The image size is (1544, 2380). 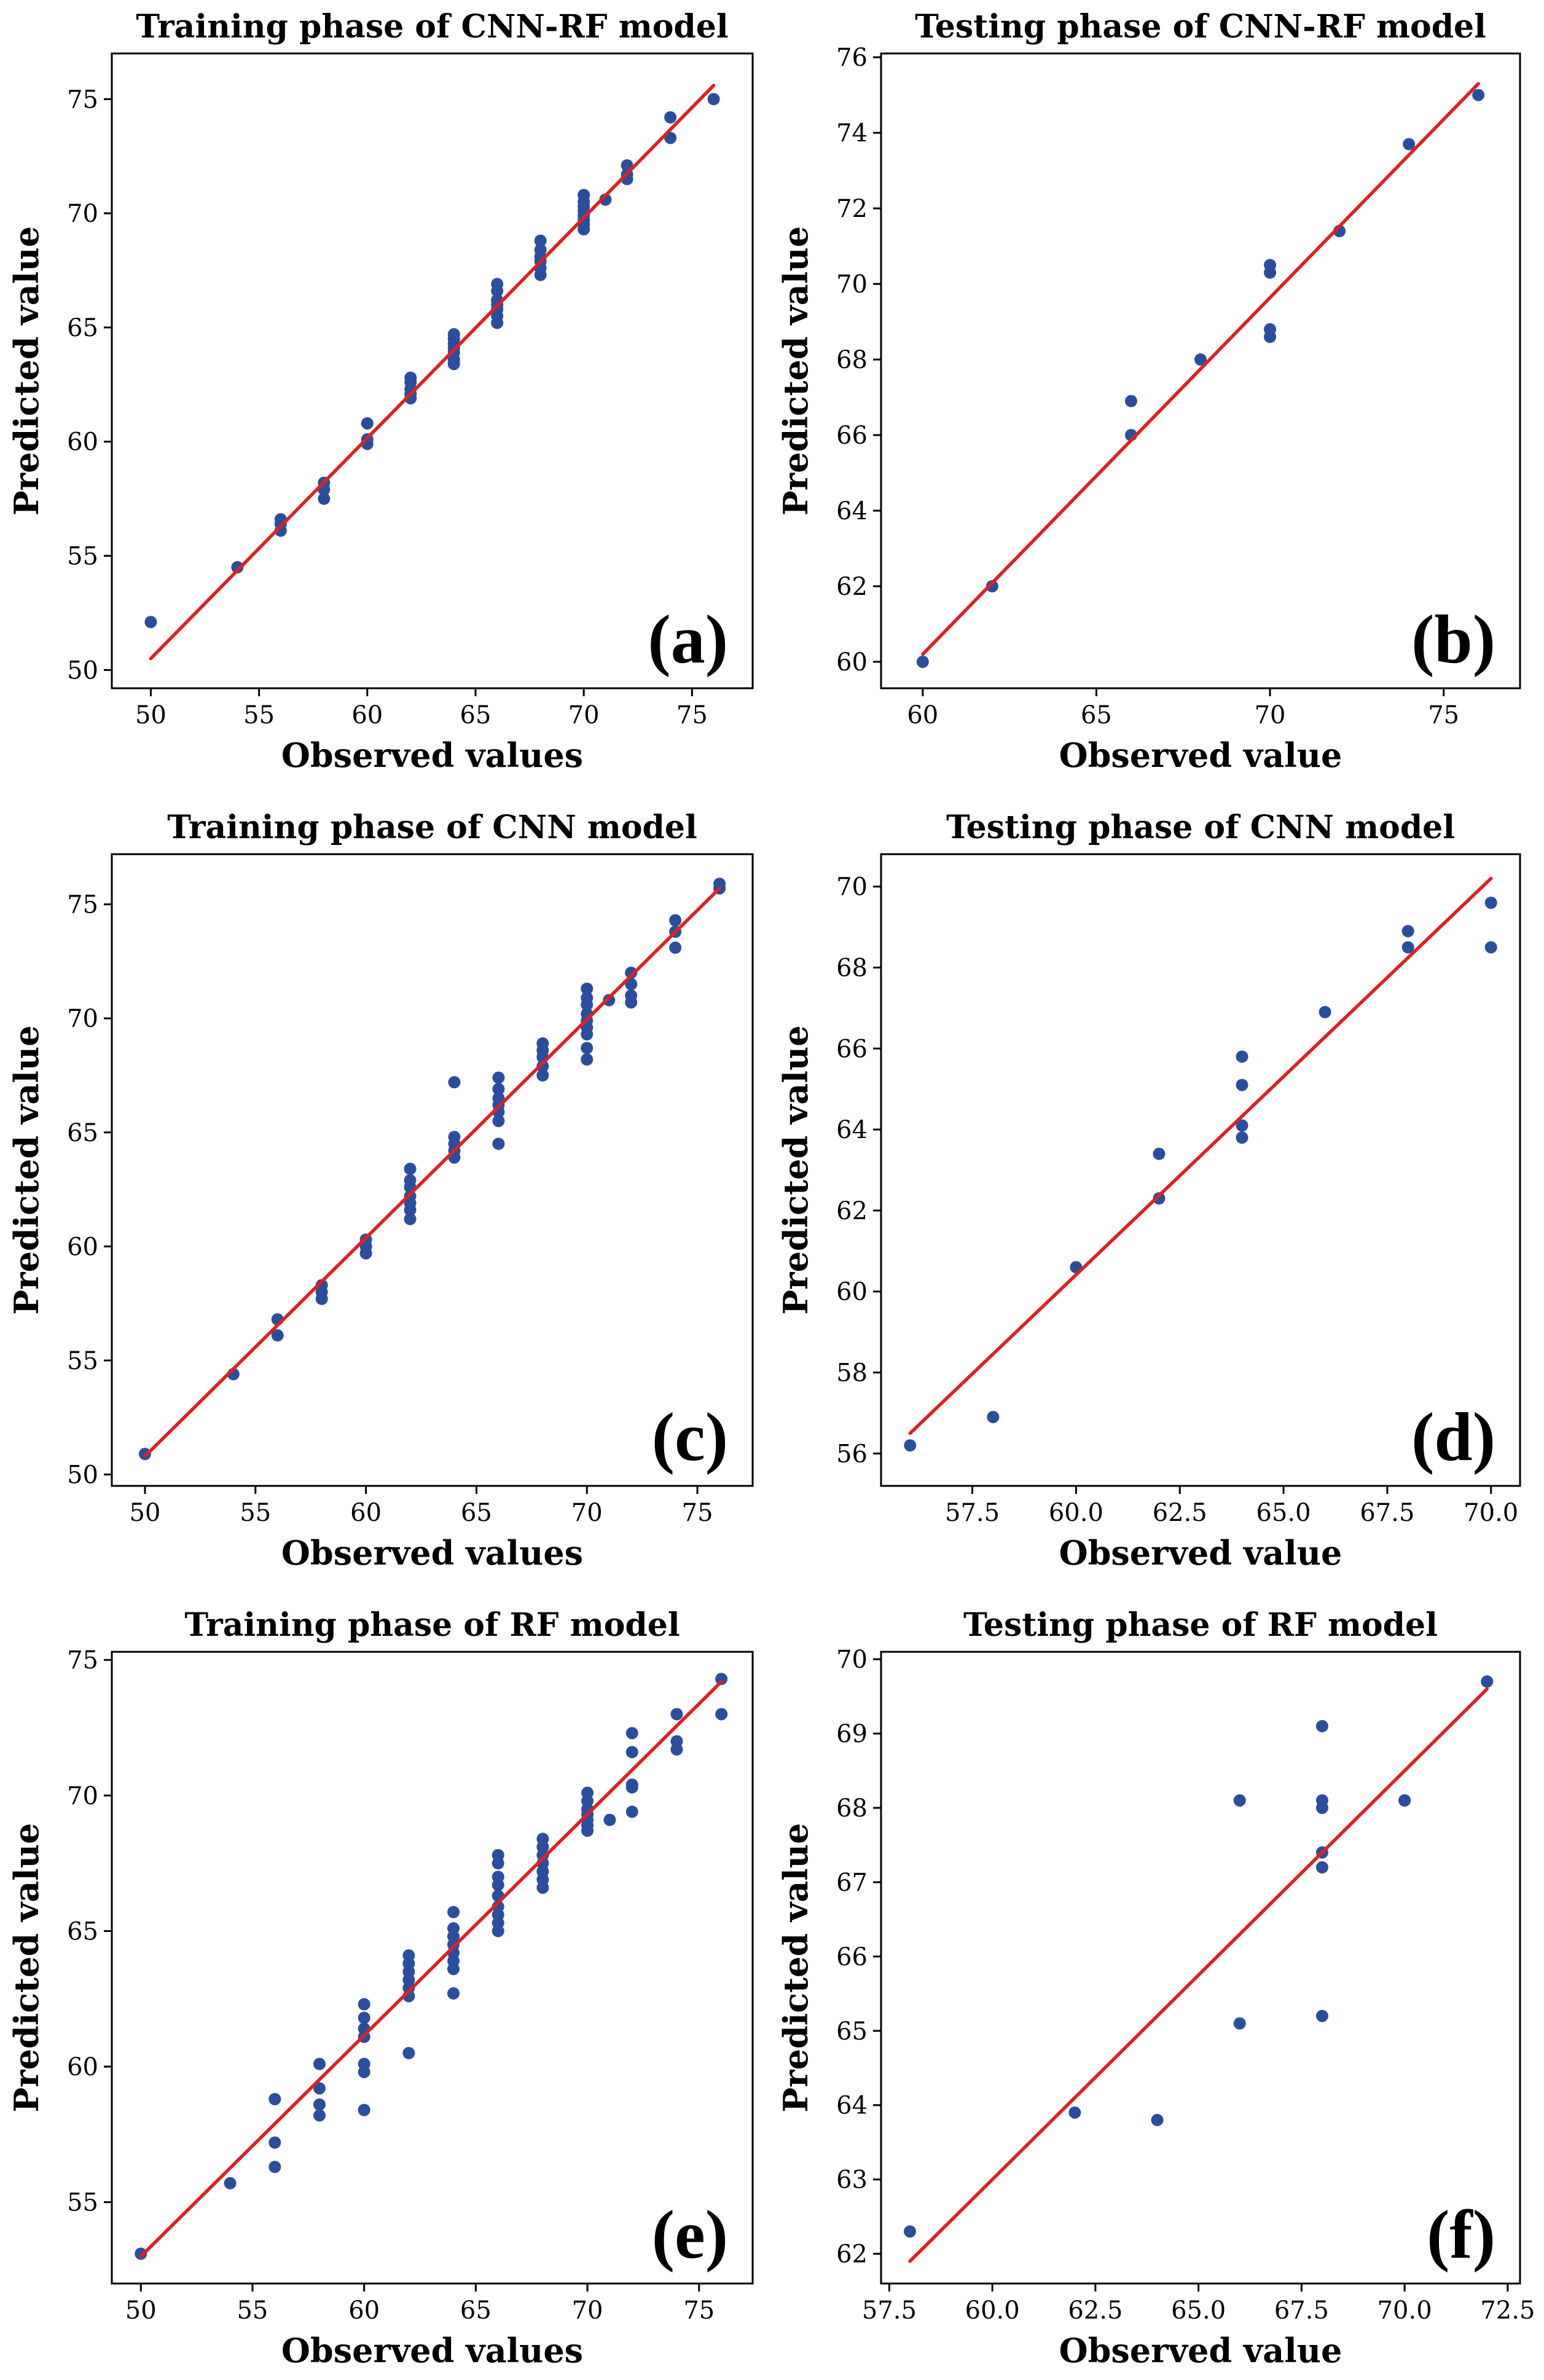 I want to click on fit-line, so click(x=432, y=372).